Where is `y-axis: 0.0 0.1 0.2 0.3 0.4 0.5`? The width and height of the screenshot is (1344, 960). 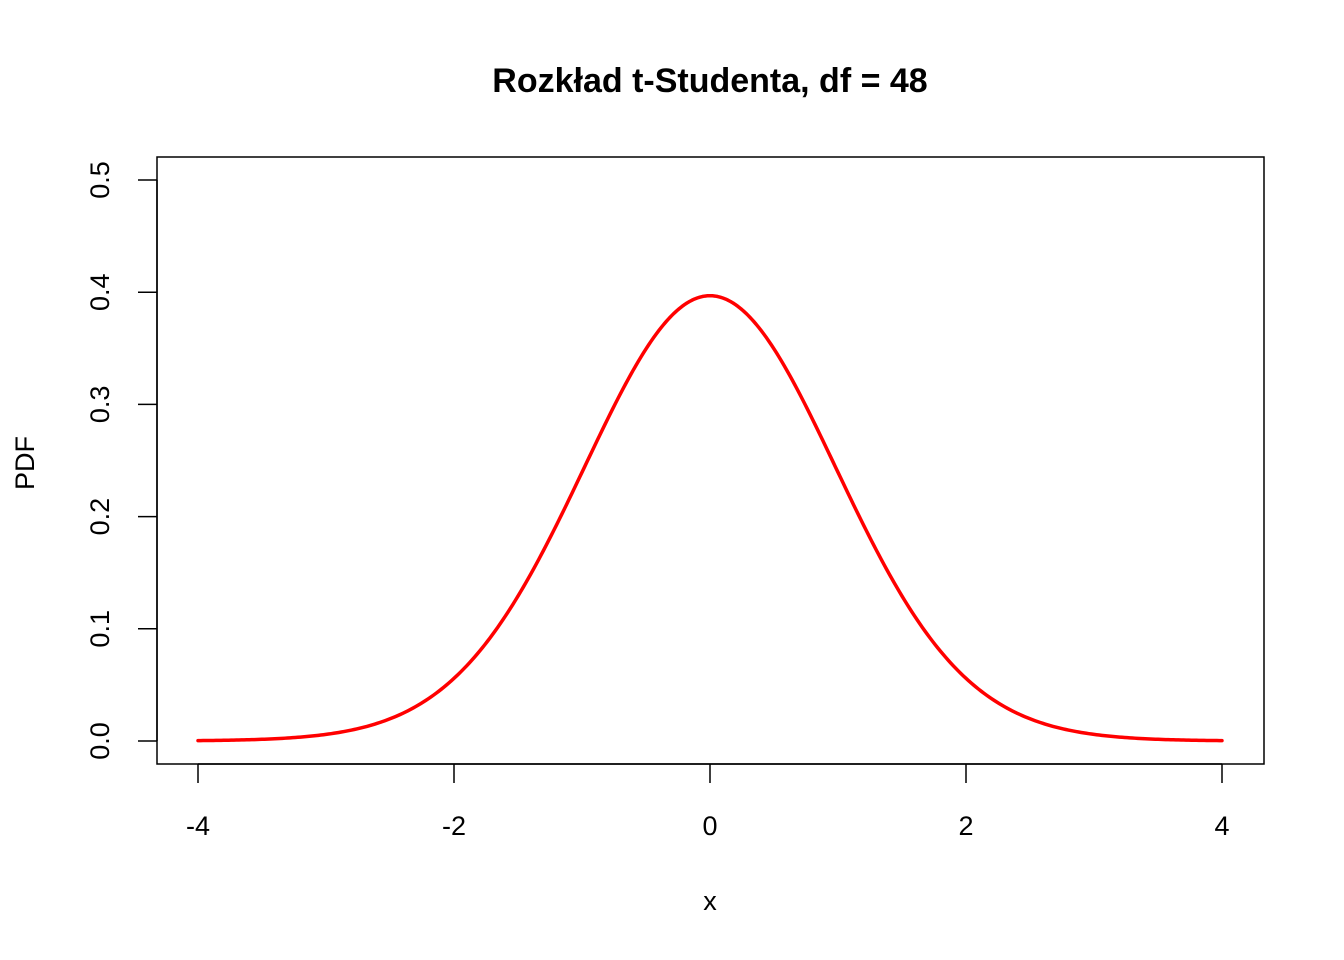
y-axis: 0.0 0.1 0.2 0.3 0.4 0.5 is located at coordinates (121, 460).